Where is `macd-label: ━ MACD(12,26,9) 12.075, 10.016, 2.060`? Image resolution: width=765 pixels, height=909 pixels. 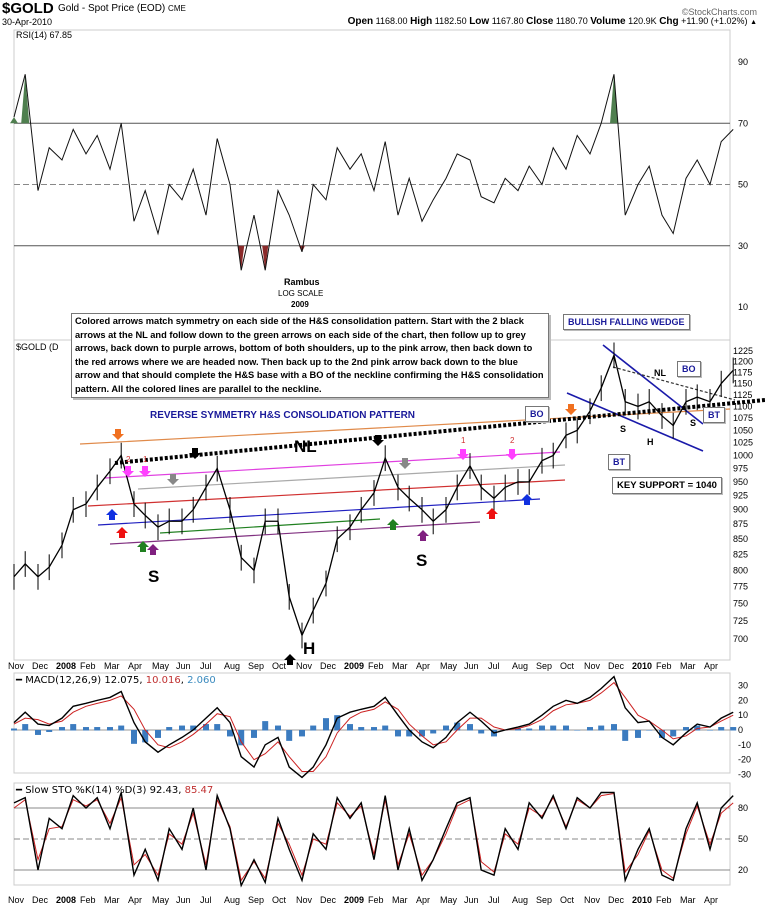 macd-label: ━ MACD(12,26,9) 12.075, 10.016, 2.060 is located at coordinates (116, 680).